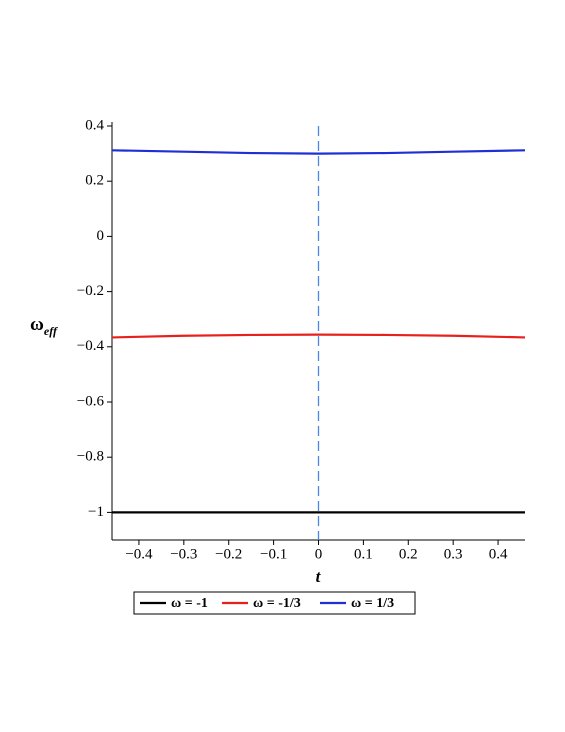 The width and height of the screenshot is (565, 732). I want to click on y-tick-label: 0.2, so click(94, 181).